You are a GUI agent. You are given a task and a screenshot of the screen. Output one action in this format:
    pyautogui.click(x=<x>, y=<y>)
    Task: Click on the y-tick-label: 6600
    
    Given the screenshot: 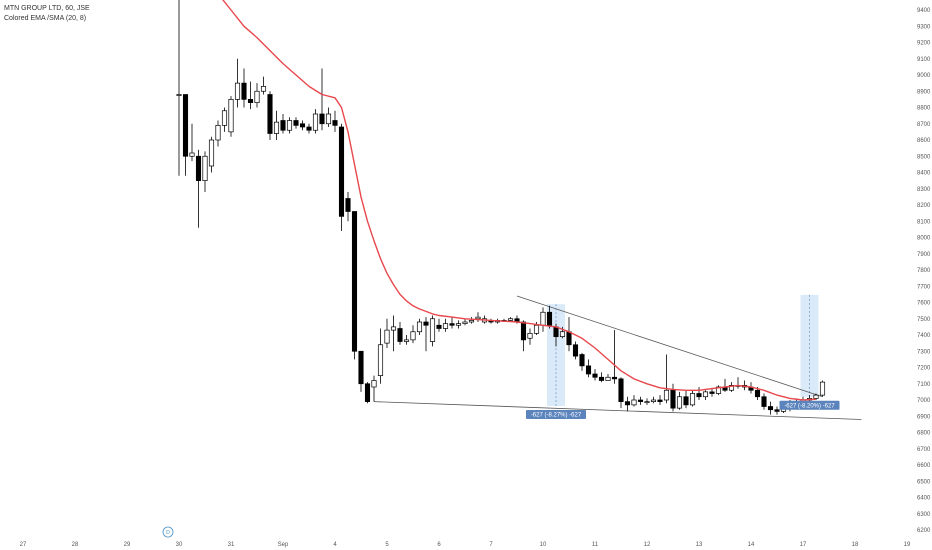 What is the action you would take?
    pyautogui.click(x=924, y=466)
    